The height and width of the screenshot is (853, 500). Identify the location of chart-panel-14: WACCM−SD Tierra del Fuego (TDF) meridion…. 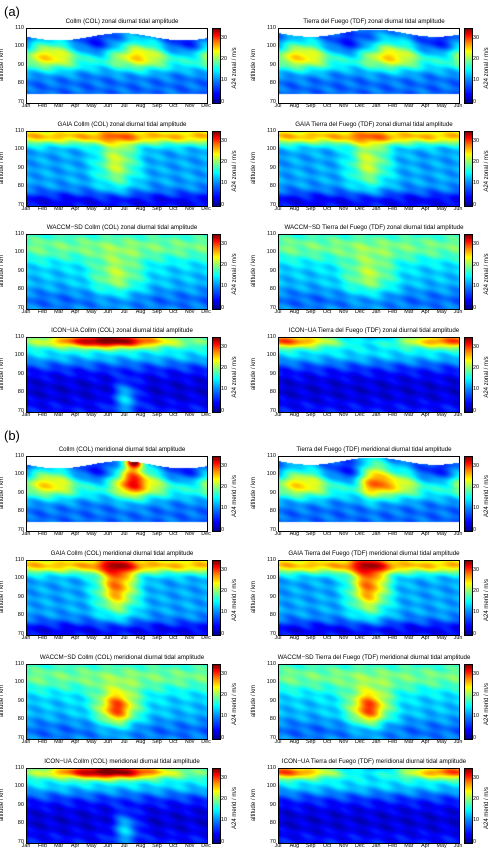
(370, 699).